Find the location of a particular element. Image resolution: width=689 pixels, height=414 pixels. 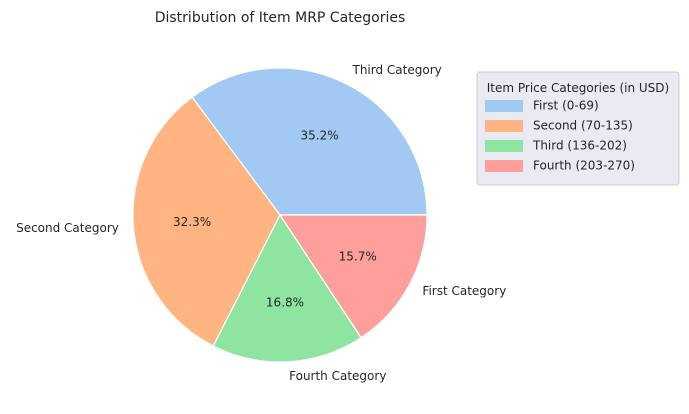

pie-slice-first-category is located at coordinates (353, 276).